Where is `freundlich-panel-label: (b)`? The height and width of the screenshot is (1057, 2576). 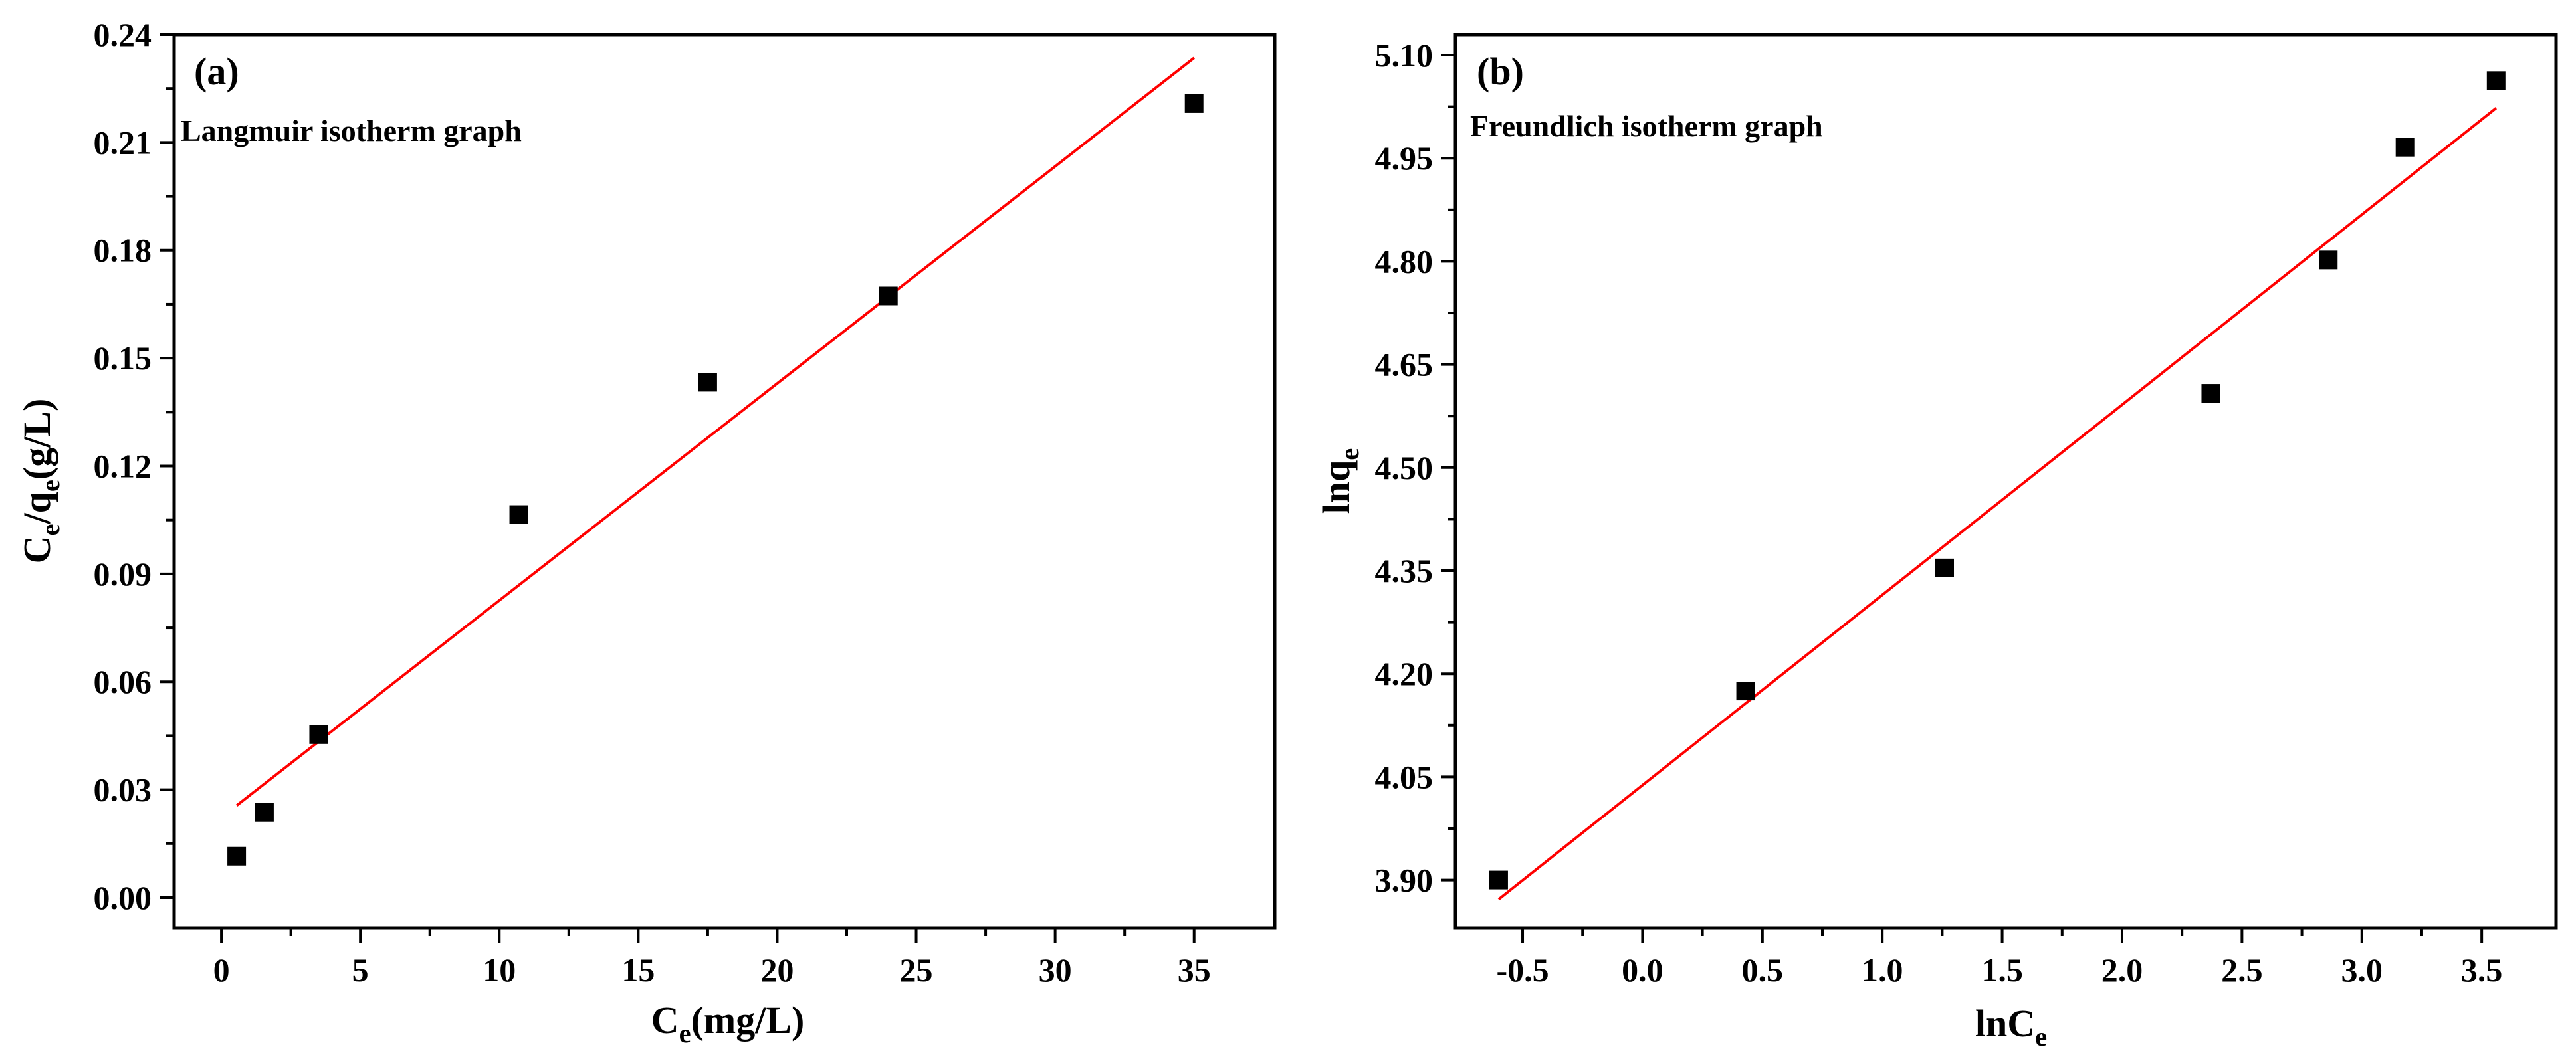
freundlich-panel-label: (b) is located at coordinates (1500, 72).